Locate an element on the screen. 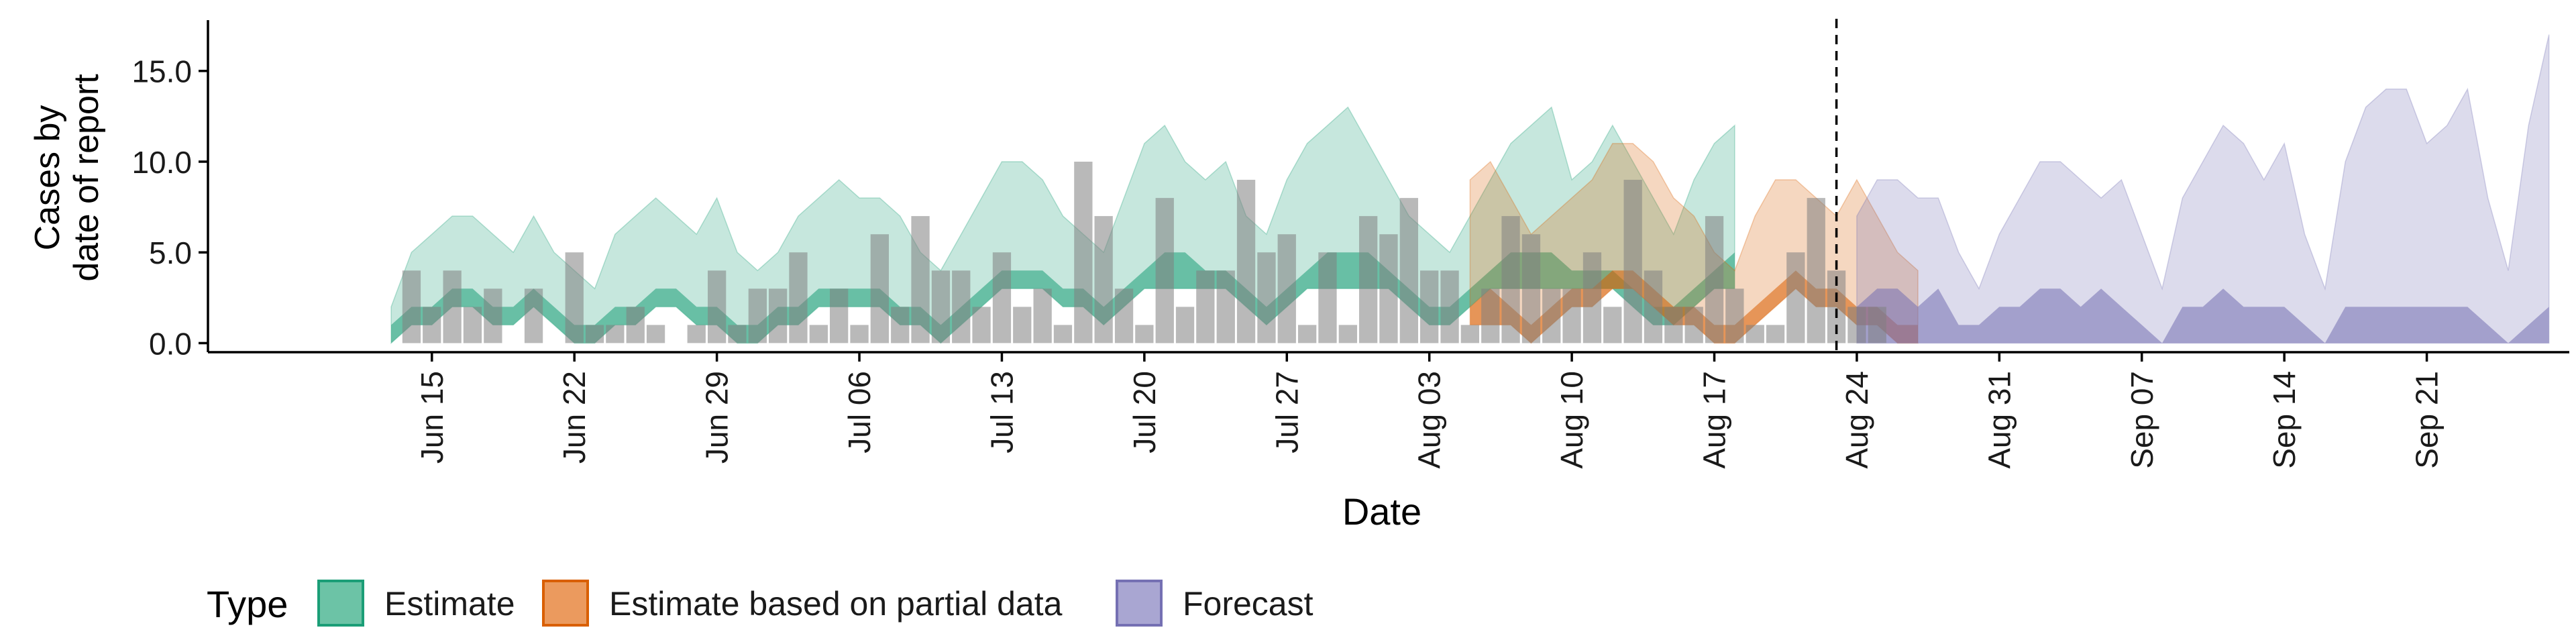  x-tick-label: Jun 29 is located at coordinates (717, 417).